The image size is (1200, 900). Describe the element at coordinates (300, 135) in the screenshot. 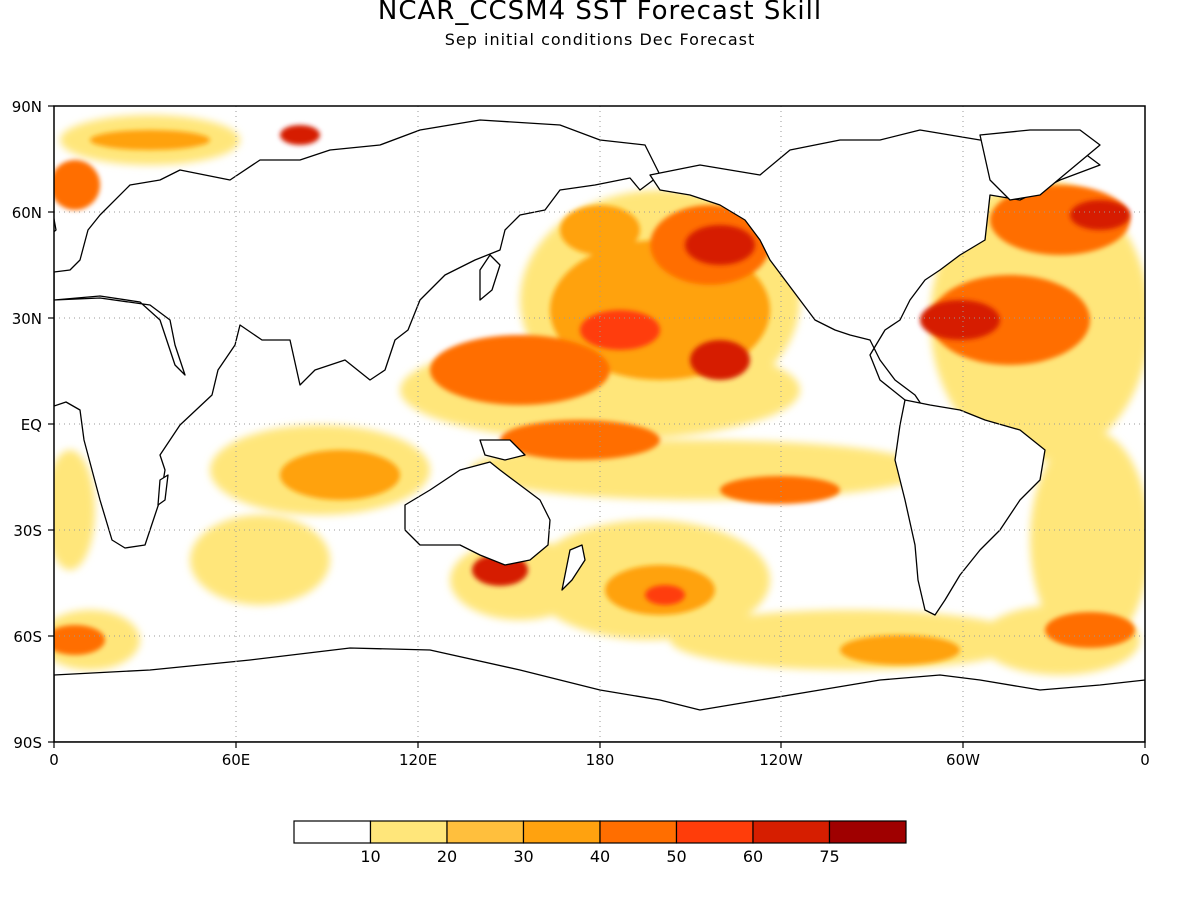

I see `skill-patch-kara-high` at that location.